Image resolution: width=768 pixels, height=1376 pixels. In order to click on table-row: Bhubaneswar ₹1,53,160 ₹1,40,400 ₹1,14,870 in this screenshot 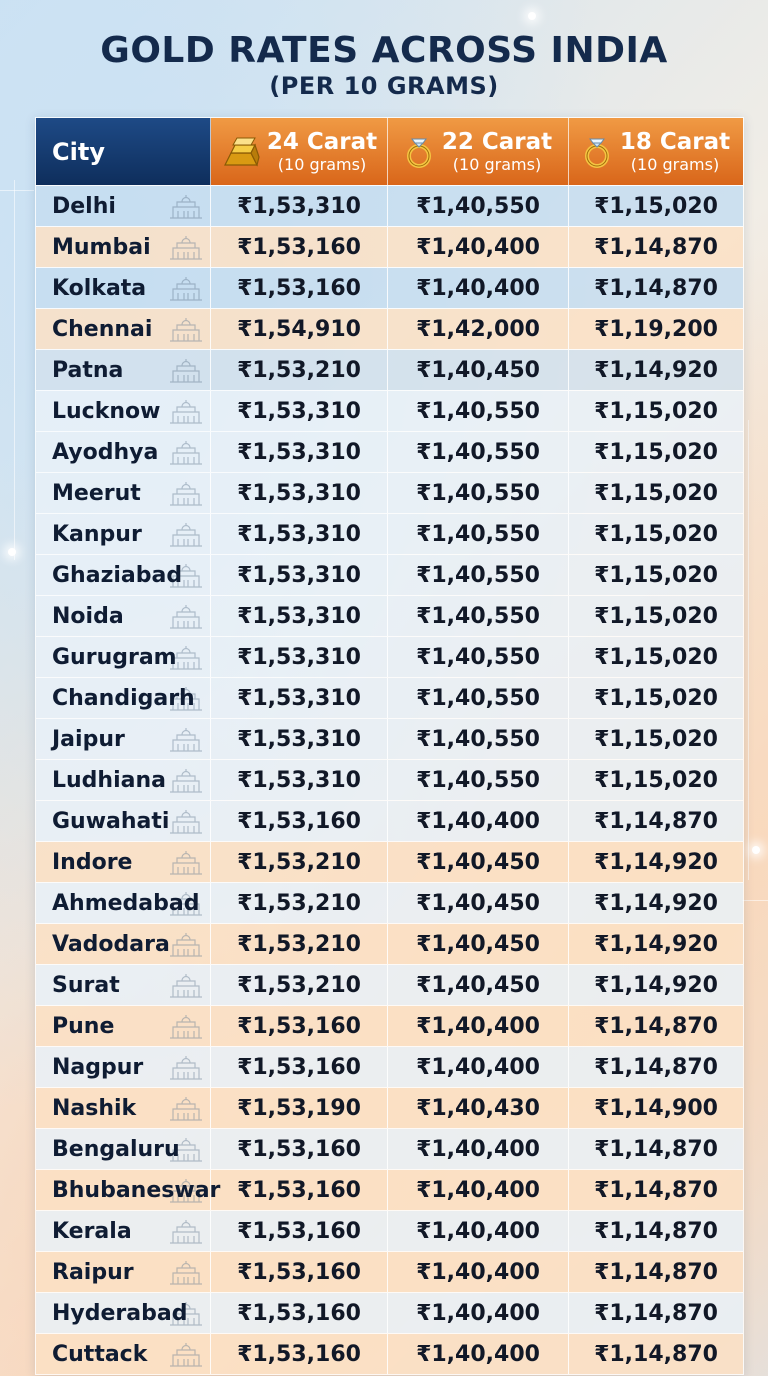, I will do `click(389, 1189)`.